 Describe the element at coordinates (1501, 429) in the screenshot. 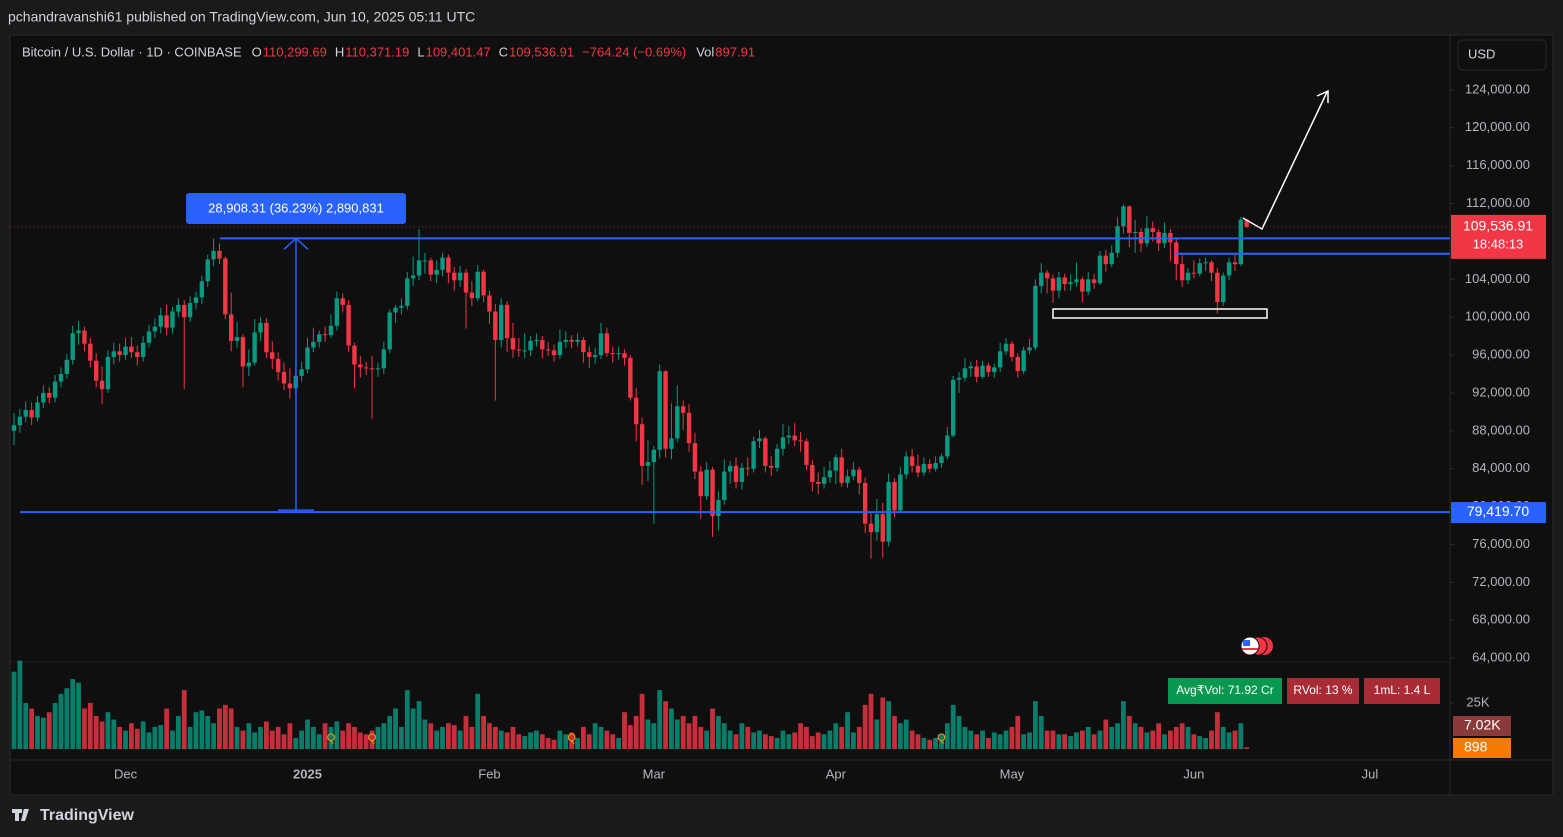

I see `y-tick-label: 88,000.00` at that location.